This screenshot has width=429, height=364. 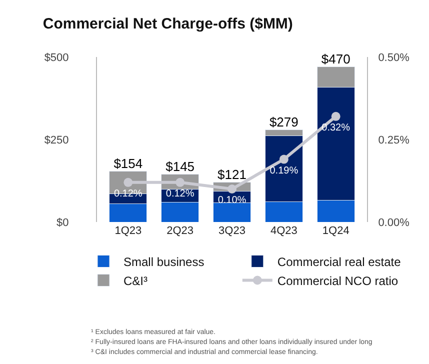 What do you see at coordinates (394, 58) in the screenshot?
I see `y2-tick-label: 0.50%` at bounding box center [394, 58].